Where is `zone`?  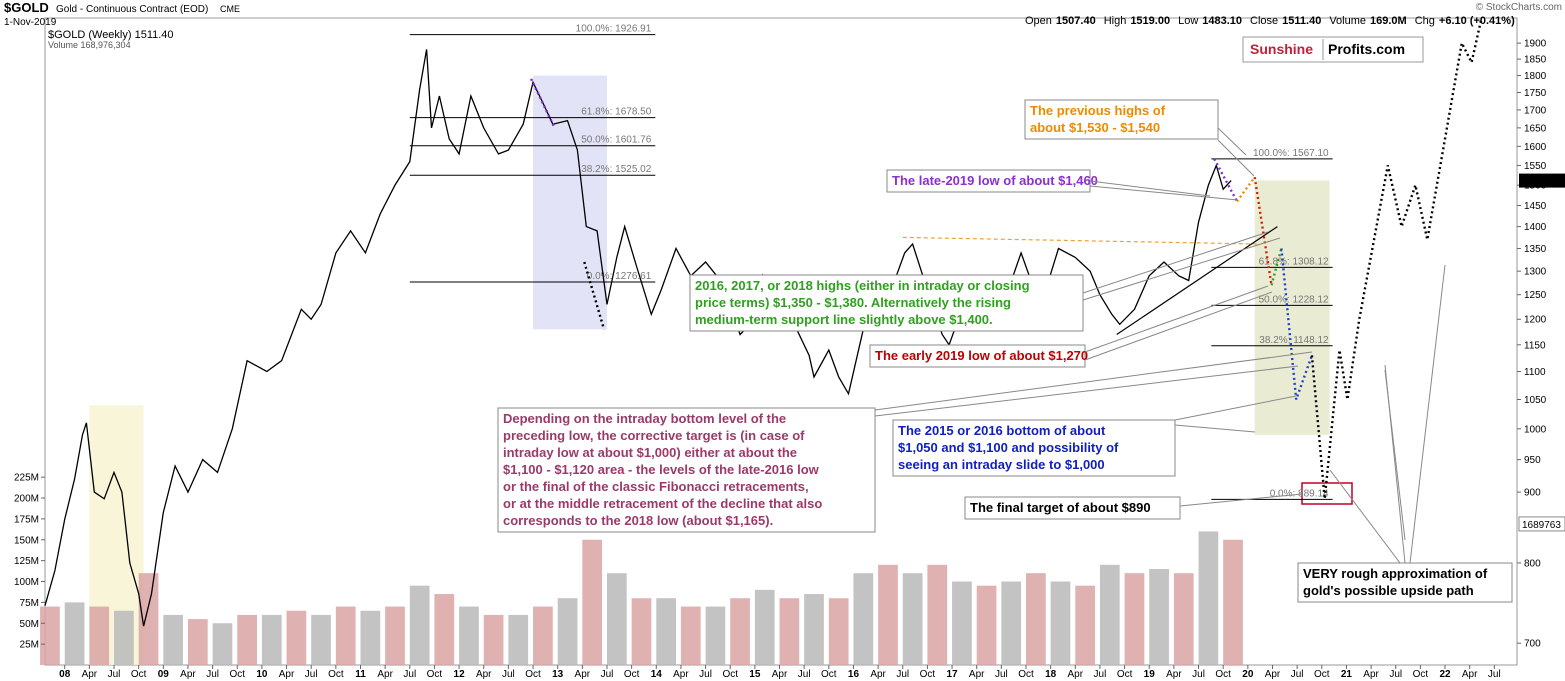 zone is located at coordinates (1292, 307).